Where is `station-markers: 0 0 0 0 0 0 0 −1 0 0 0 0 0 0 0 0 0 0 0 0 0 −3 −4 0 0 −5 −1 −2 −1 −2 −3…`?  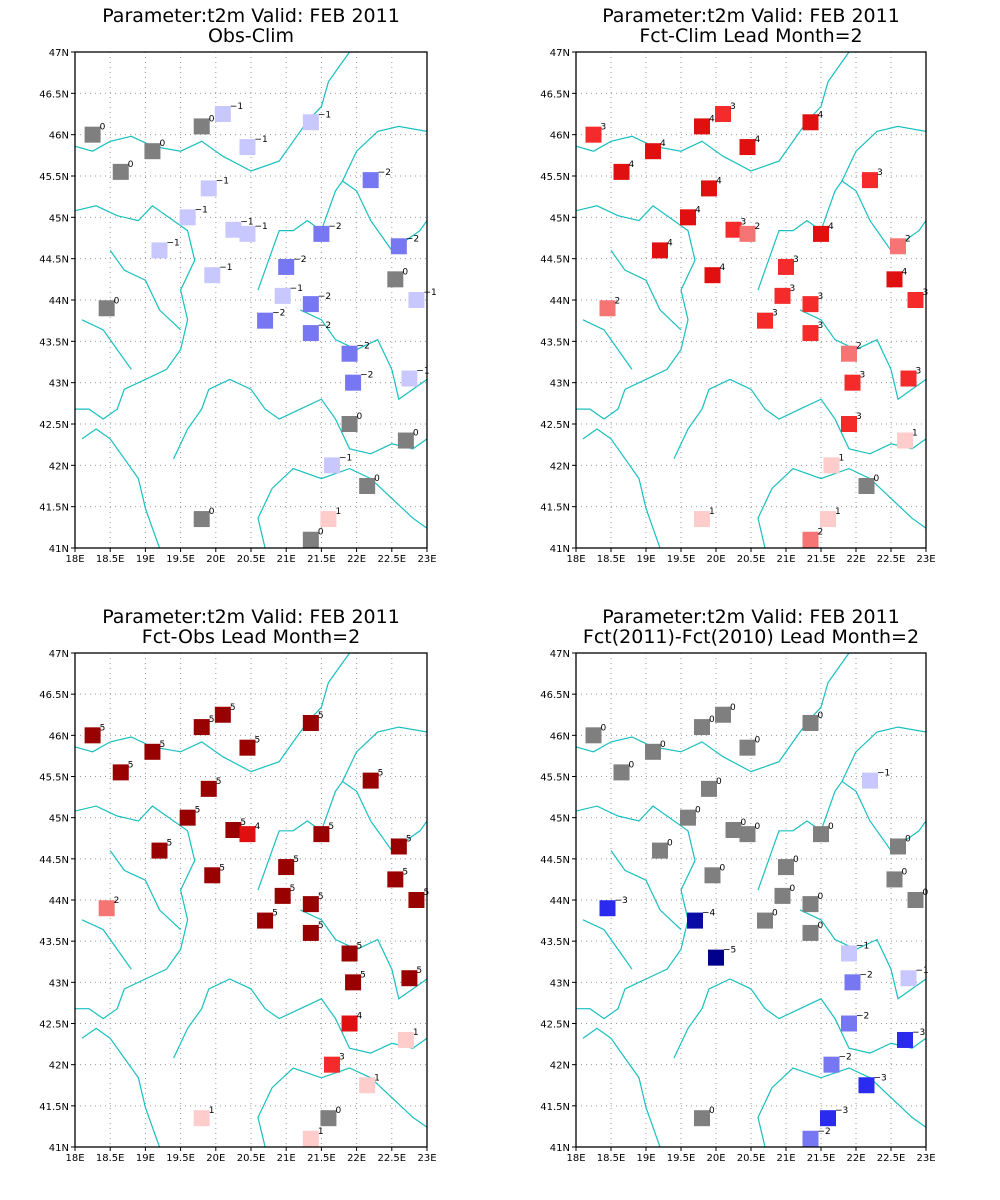
station-markers: 0 0 0 0 0 0 0 −1 0 0 0 0 0 0 0 0 0 0 0 0 0 −3 −4 0 0 −5 −1 −2 −1 −2 −3… is located at coordinates (757, 925).